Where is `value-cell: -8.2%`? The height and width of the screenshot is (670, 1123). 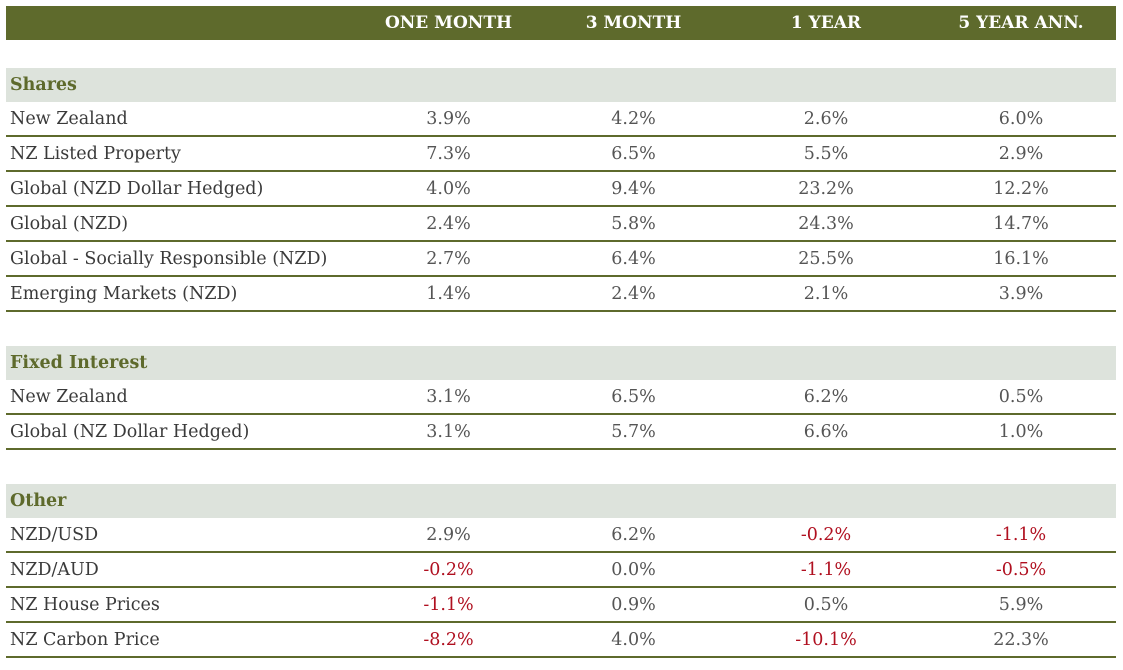
value-cell: -8.2% is located at coordinates (448, 639).